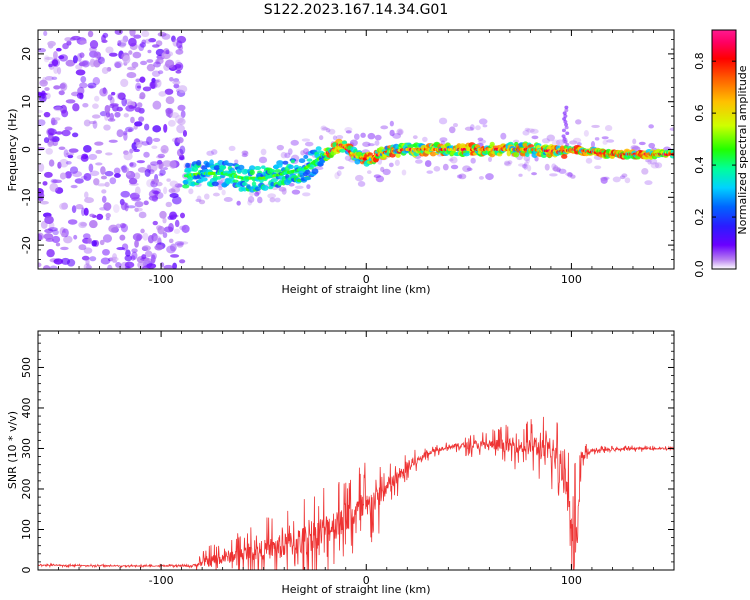 The image size is (750, 600). What do you see at coordinates (714, 165) in the screenshot?
I see `colorbar-ticks: 0.0 0.2 0.4 0.6 0.8` at bounding box center [714, 165].